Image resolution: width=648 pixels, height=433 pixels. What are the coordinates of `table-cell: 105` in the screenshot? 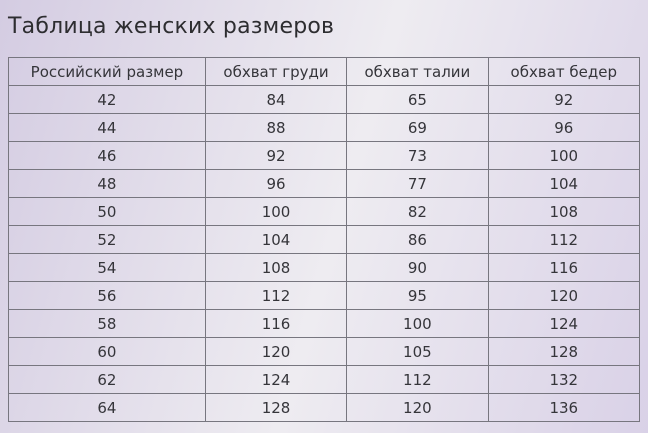 It's located at (417, 351).